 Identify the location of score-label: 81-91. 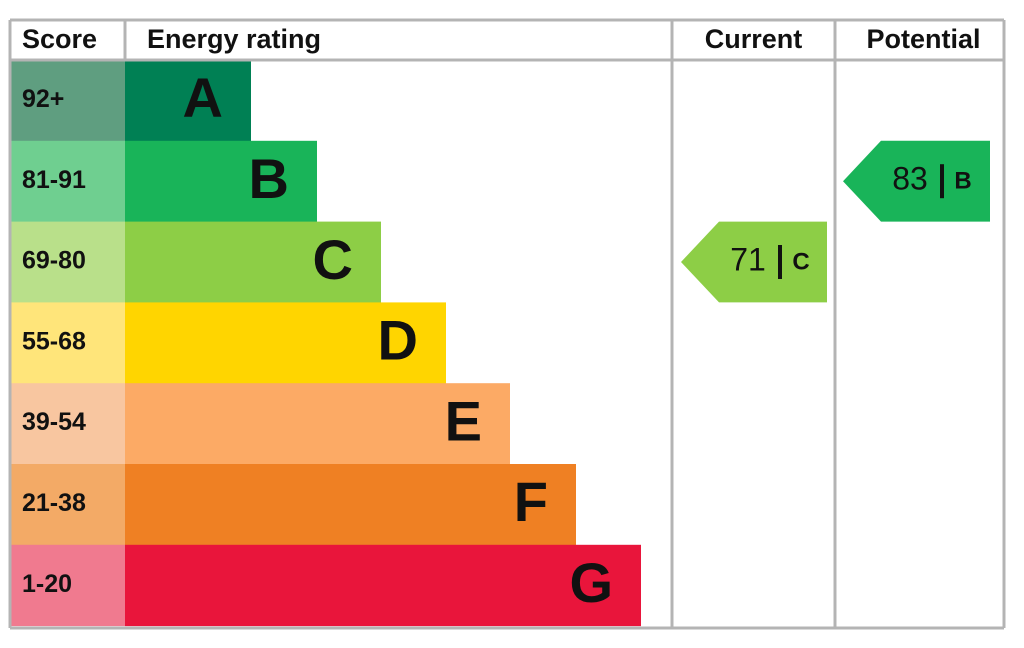
(54, 180).